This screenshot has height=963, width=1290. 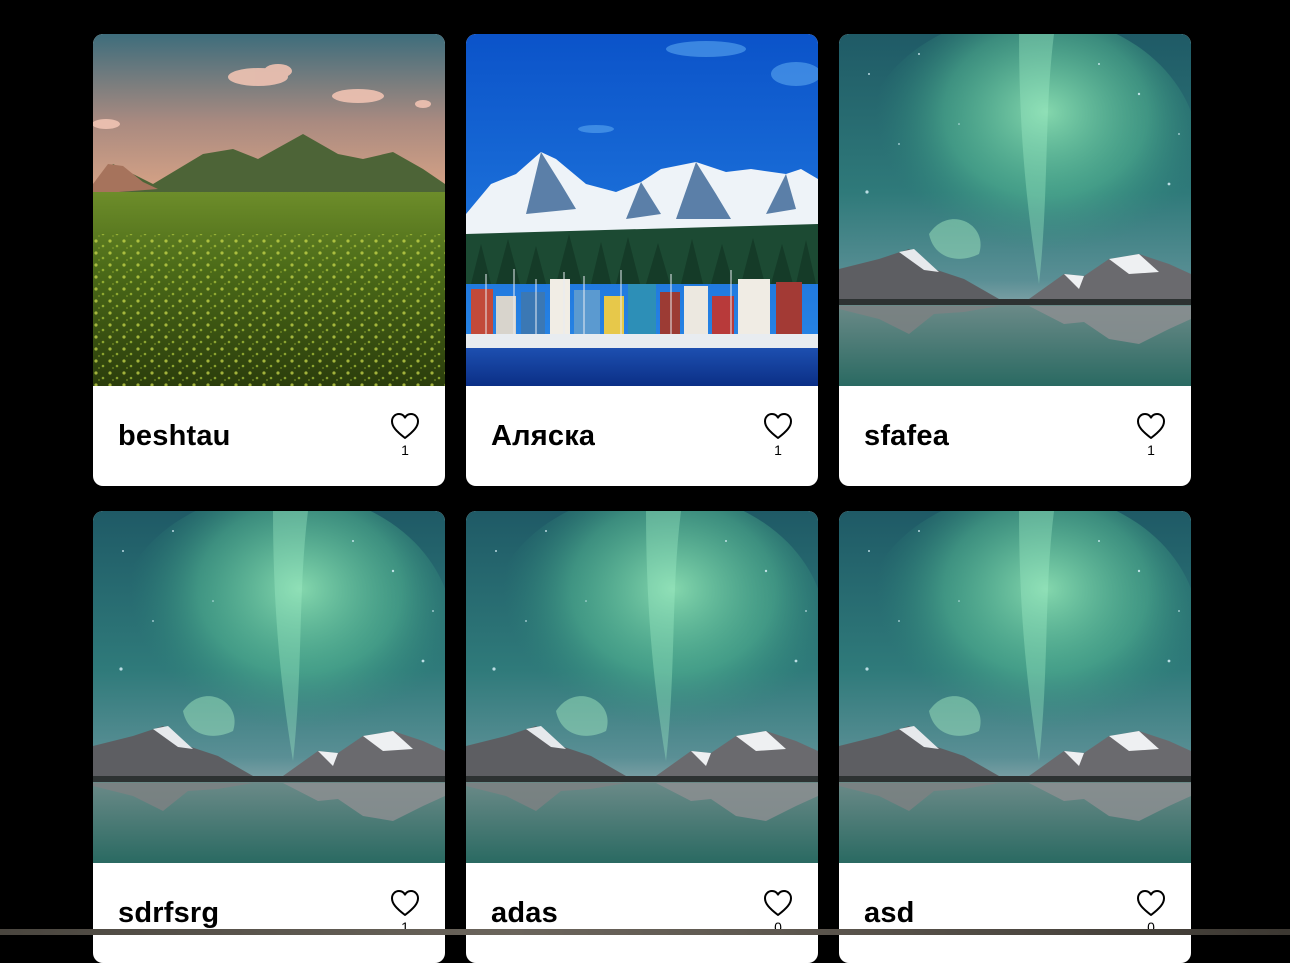 What do you see at coordinates (269, 436) in the screenshot?
I see `card-footer: beshtau 1` at bounding box center [269, 436].